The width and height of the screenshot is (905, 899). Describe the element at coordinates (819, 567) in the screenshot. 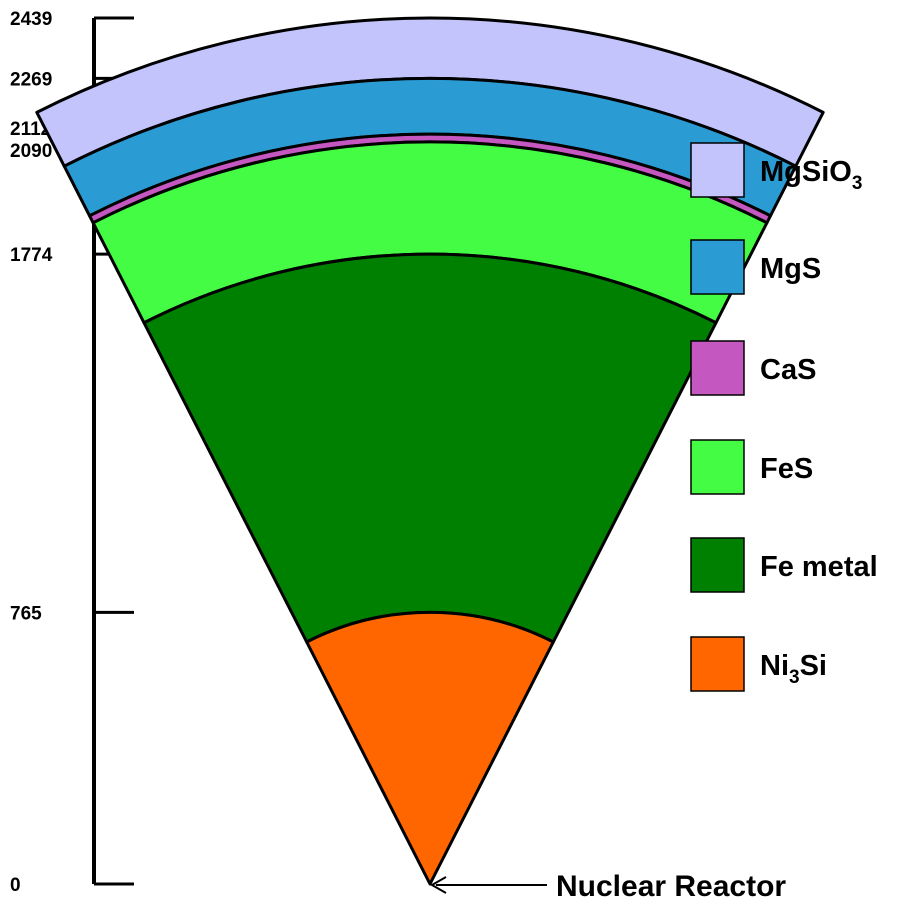

I see `legend-label: Fe metal` at that location.